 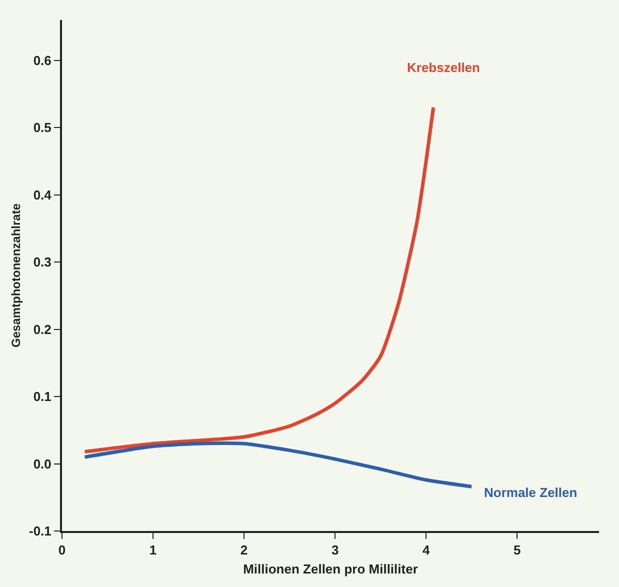 What do you see at coordinates (40, 531) in the screenshot?
I see `y-tick-label: -0.1` at bounding box center [40, 531].